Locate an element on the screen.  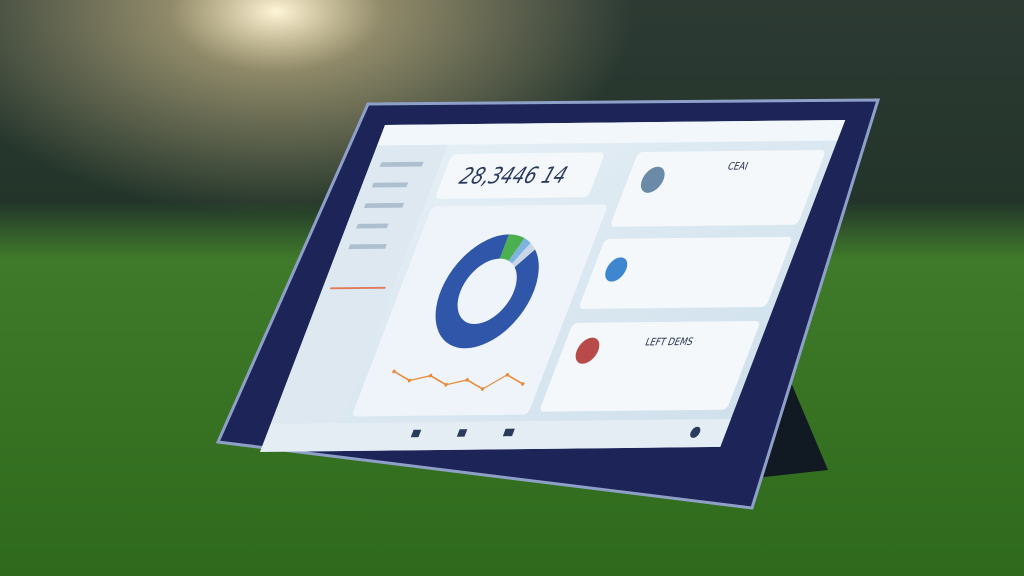
trend-line is located at coordinates (458, 380).